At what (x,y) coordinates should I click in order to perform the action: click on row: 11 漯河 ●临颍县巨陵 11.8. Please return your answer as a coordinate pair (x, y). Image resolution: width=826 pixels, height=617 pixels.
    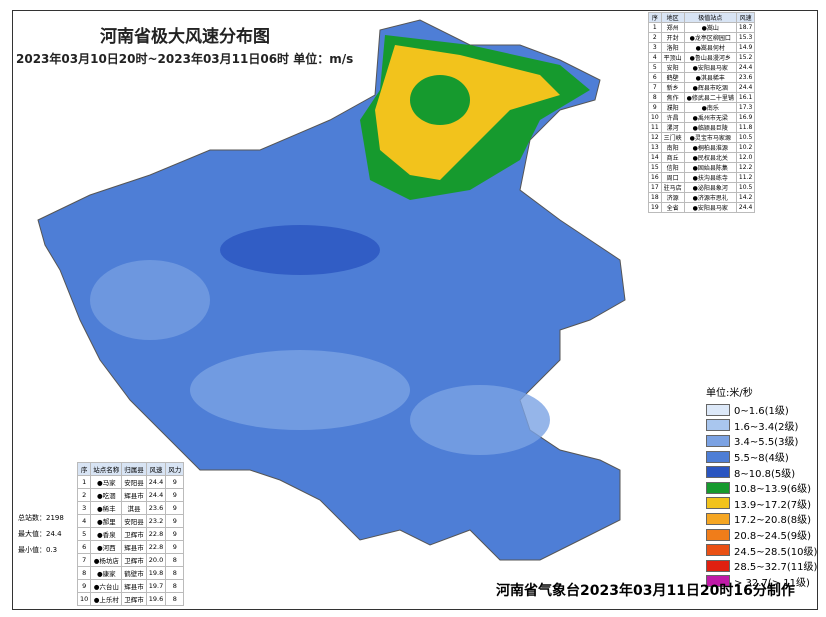
    Looking at the image, I should click on (702, 127).